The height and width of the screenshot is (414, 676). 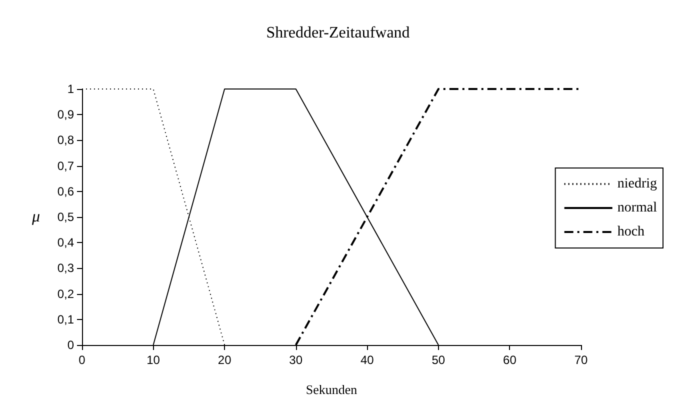 I want to click on x-tick-label: 10, so click(x=153, y=360).